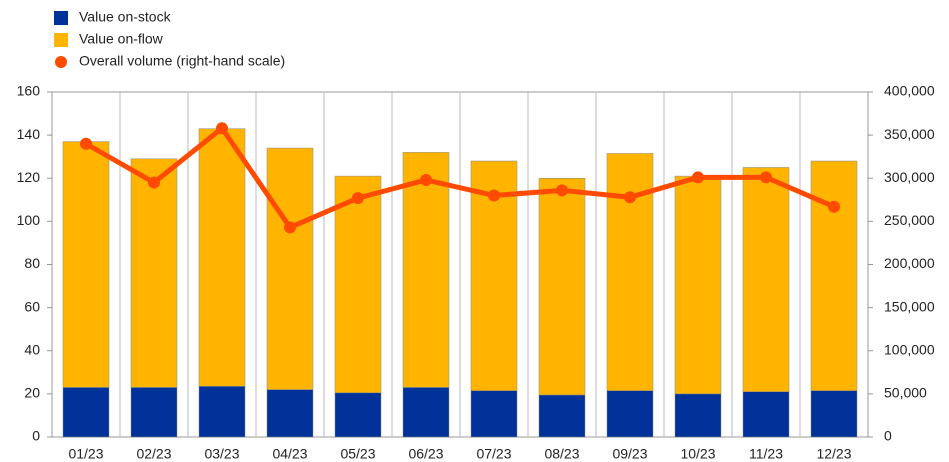 This screenshot has width=949, height=462. I want to click on x-tick-label: 03/23, so click(221, 454).